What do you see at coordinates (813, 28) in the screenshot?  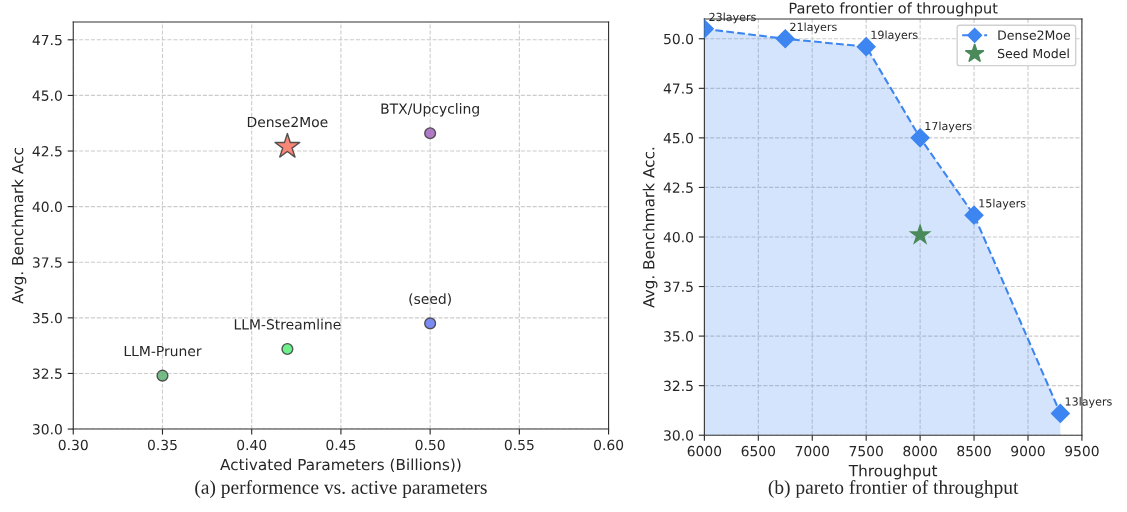 I see `annotation: 21layers` at bounding box center [813, 28].